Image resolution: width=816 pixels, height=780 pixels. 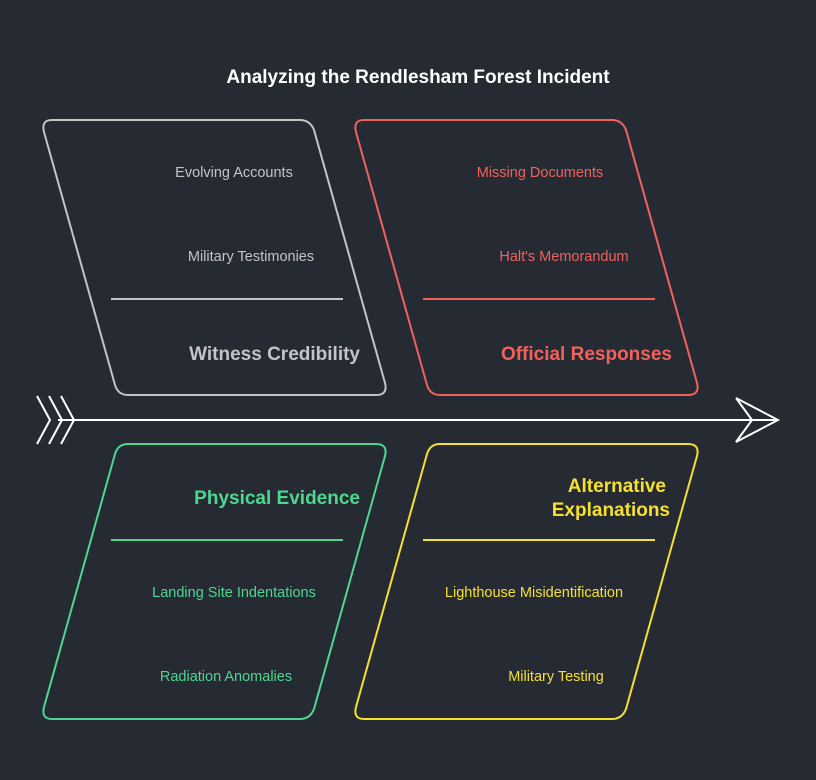 I want to click on category-label-line: Official Responses, so click(x=586, y=354).